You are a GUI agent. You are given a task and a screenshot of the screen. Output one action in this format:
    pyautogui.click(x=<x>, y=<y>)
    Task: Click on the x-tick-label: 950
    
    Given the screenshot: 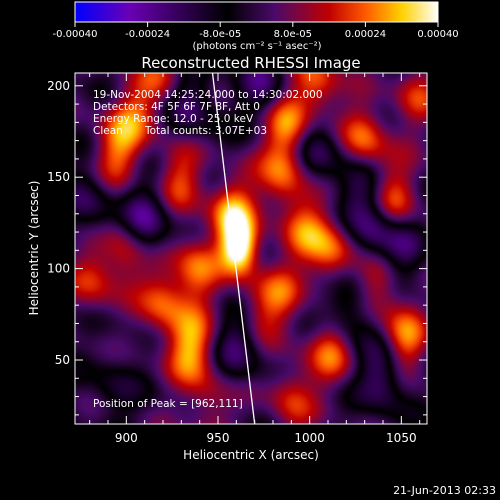 What is the action you would take?
    pyautogui.click(x=218, y=438)
    